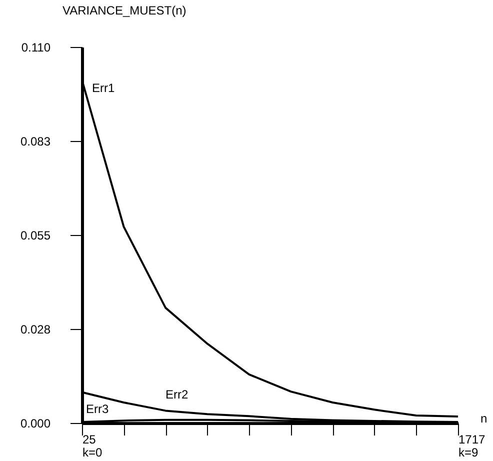 The height and width of the screenshot is (461, 493). What do you see at coordinates (35, 141) in the screenshot?
I see `y-tick-label: 0.083` at bounding box center [35, 141].